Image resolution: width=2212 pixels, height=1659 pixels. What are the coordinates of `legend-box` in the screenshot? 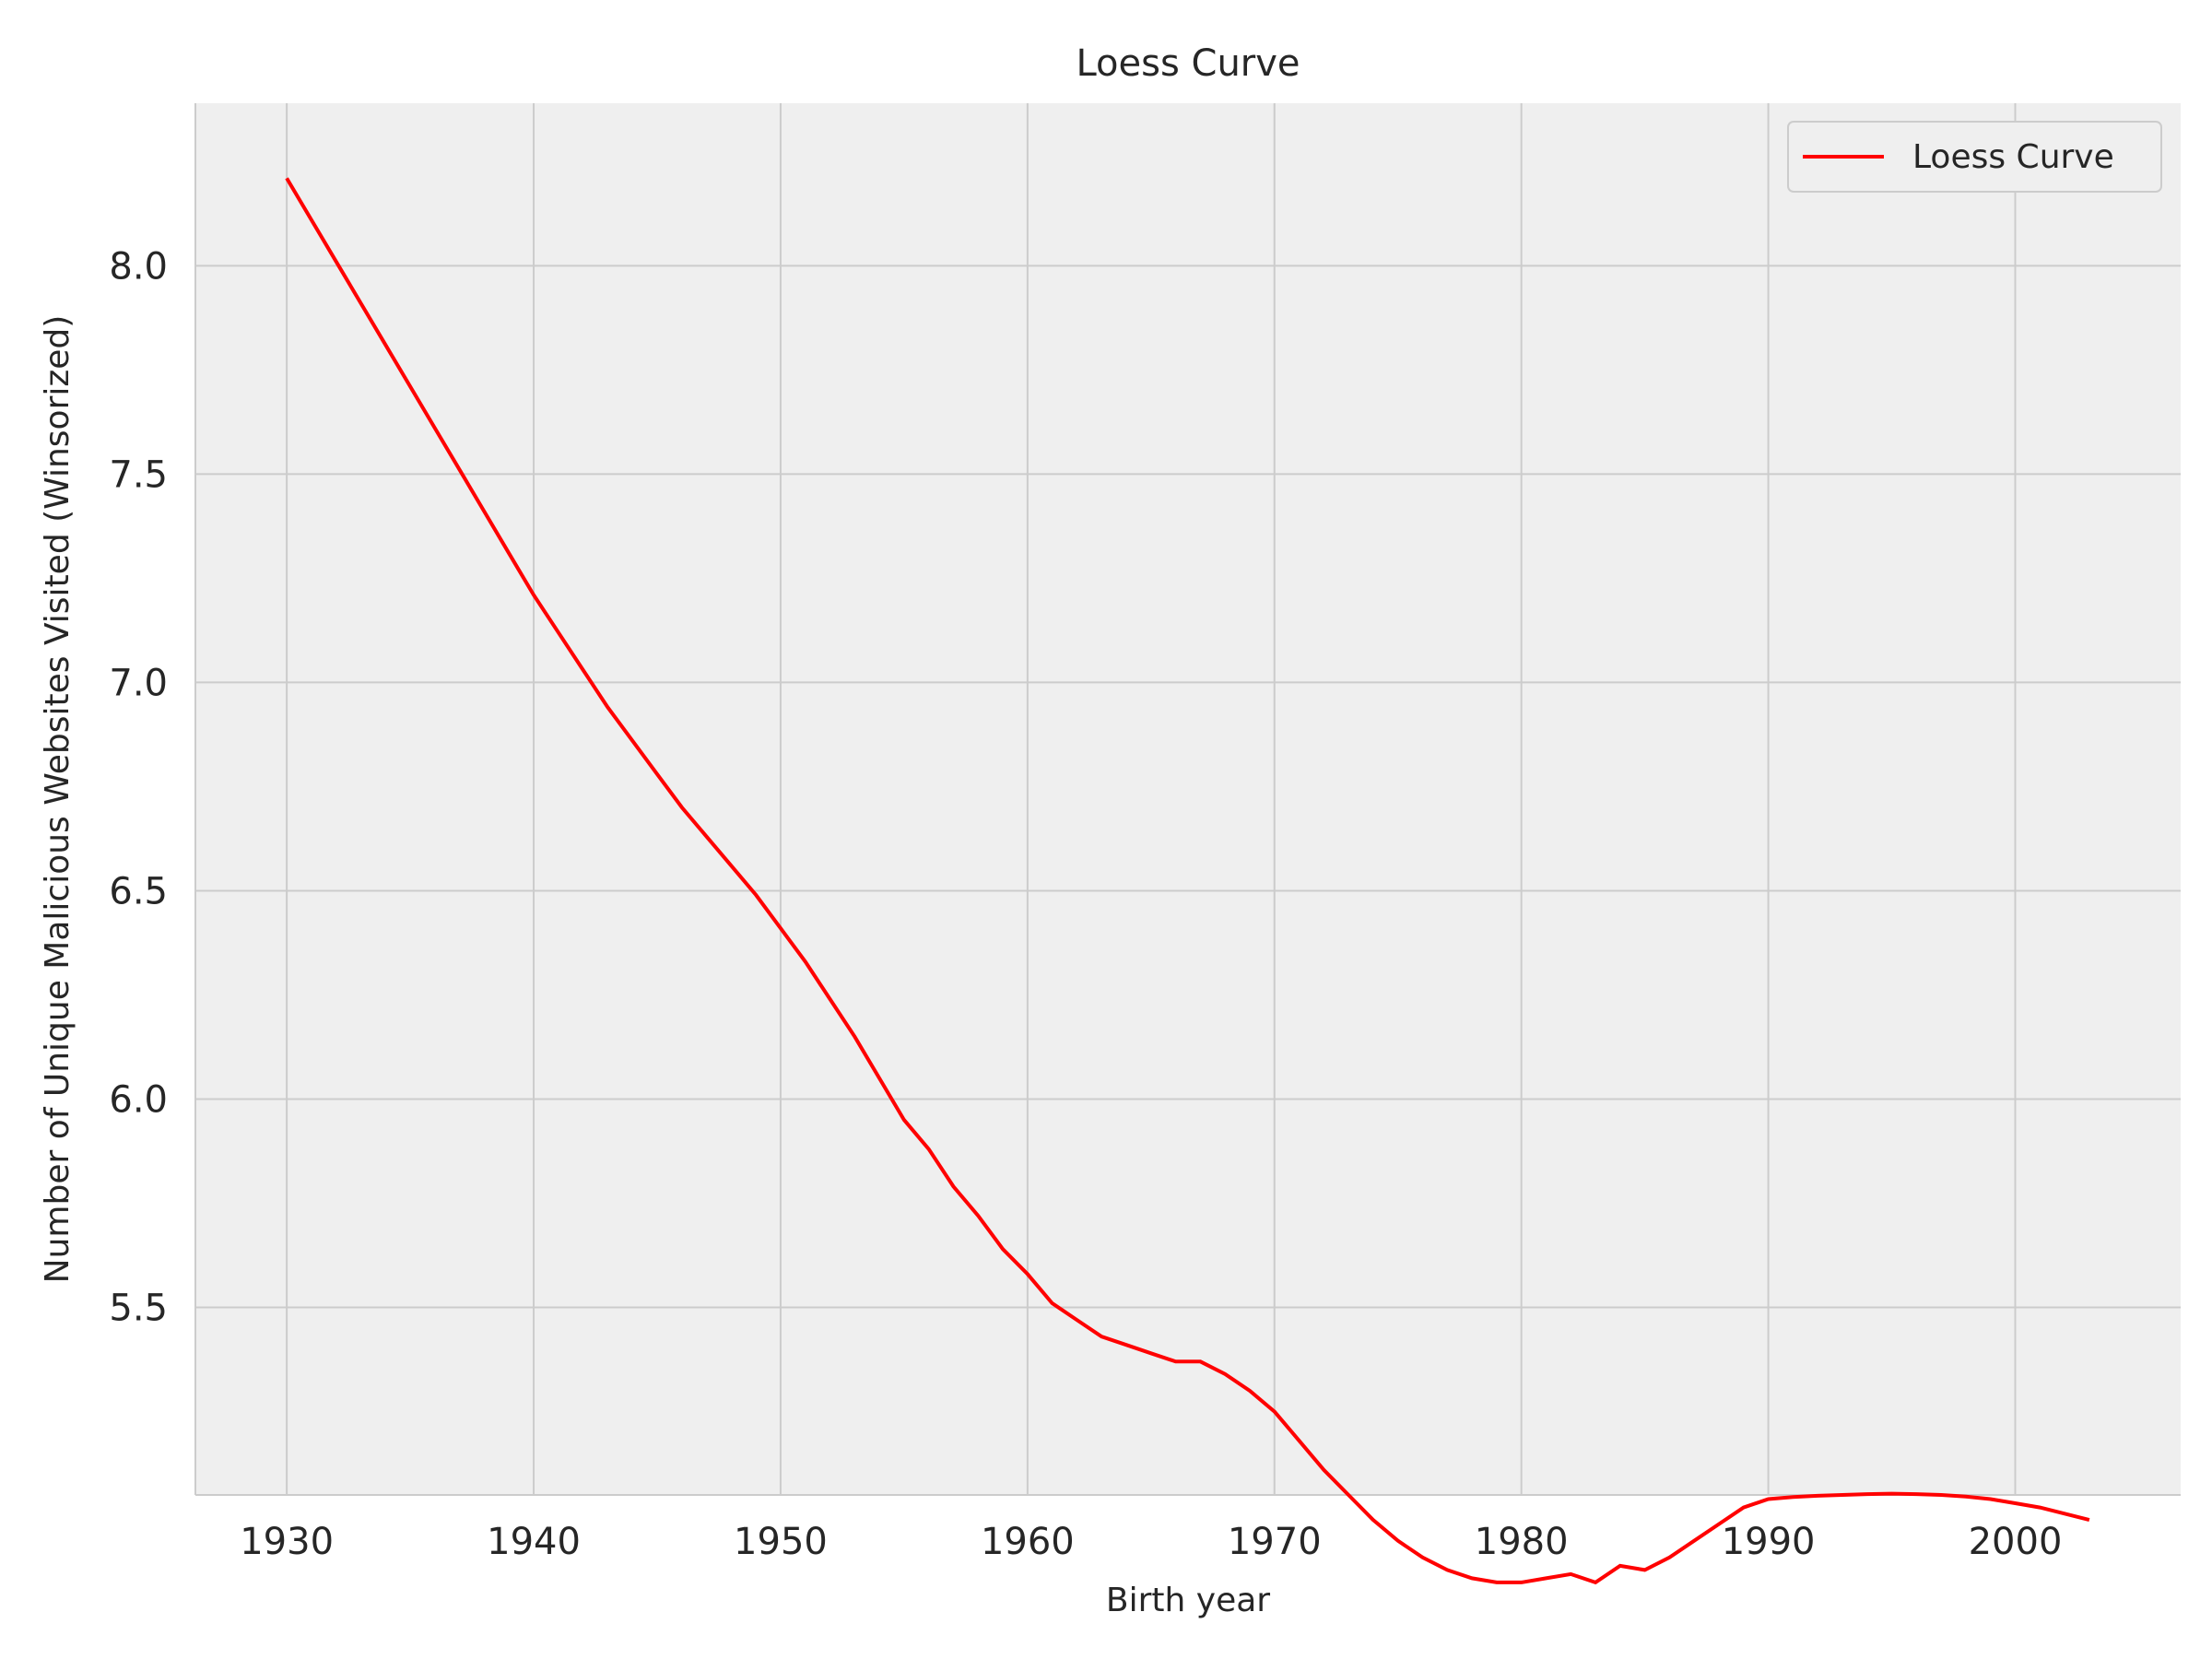 It's located at (1974, 157).